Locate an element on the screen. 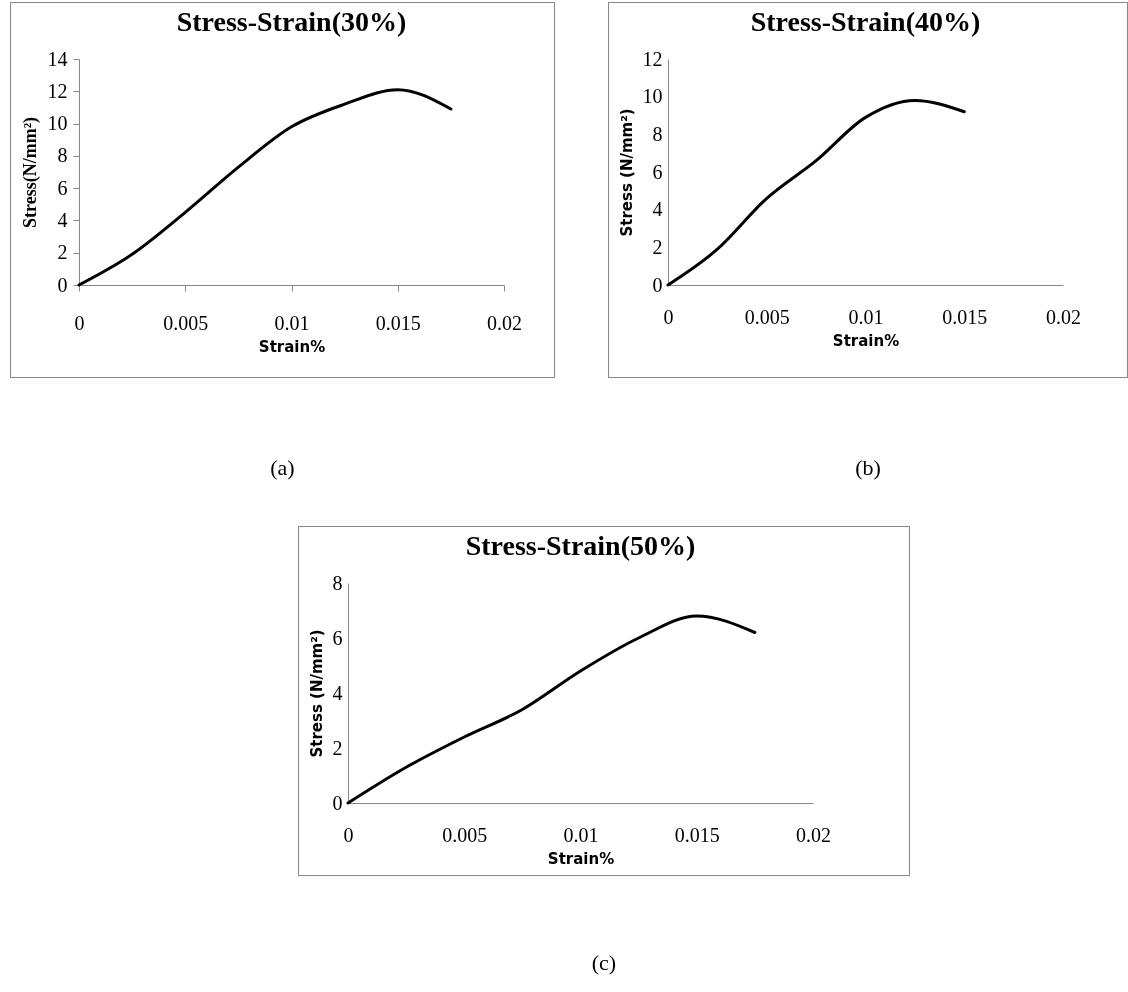 The height and width of the screenshot is (992, 1128). text: (c) is located at coordinates (604, 963).